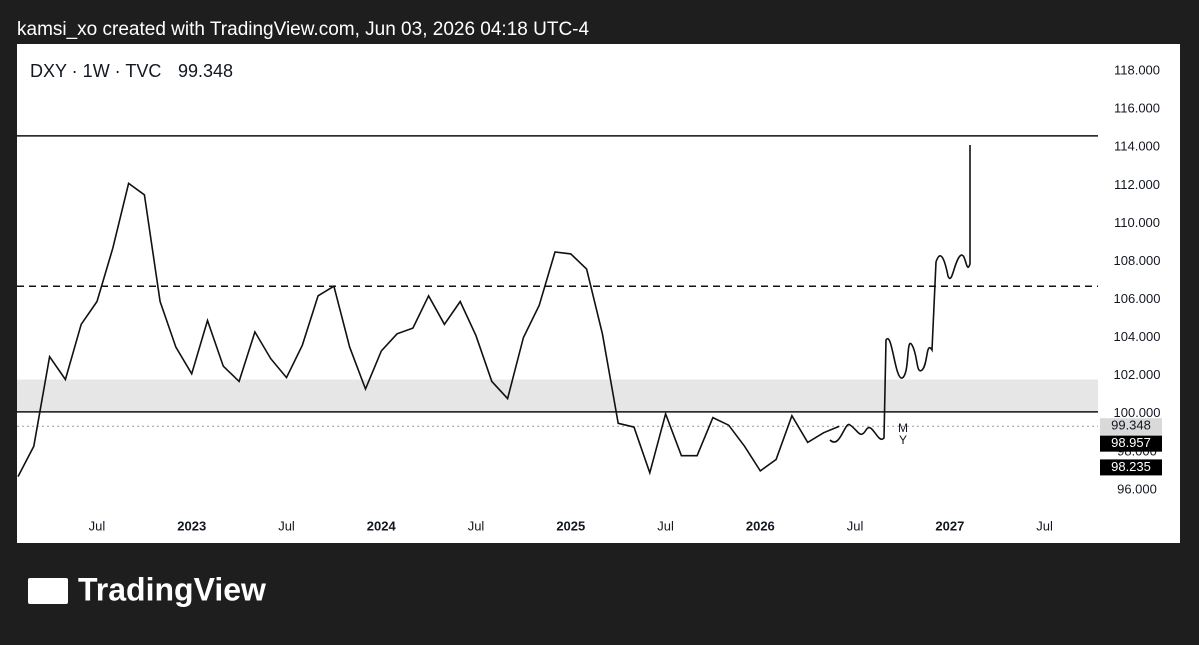 This screenshot has width=1199, height=645. What do you see at coordinates (557, 395) in the screenshot?
I see `zone` at bounding box center [557, 395].